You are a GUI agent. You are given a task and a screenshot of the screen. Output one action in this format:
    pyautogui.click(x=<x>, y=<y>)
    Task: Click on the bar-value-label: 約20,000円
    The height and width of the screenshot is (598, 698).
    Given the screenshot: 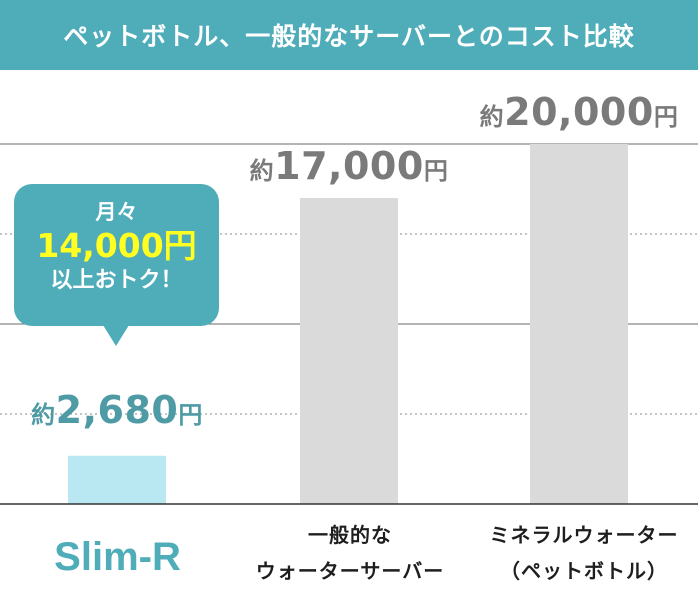 What is the action you would take?
    pyautogui.click(x=578, y=112)
    